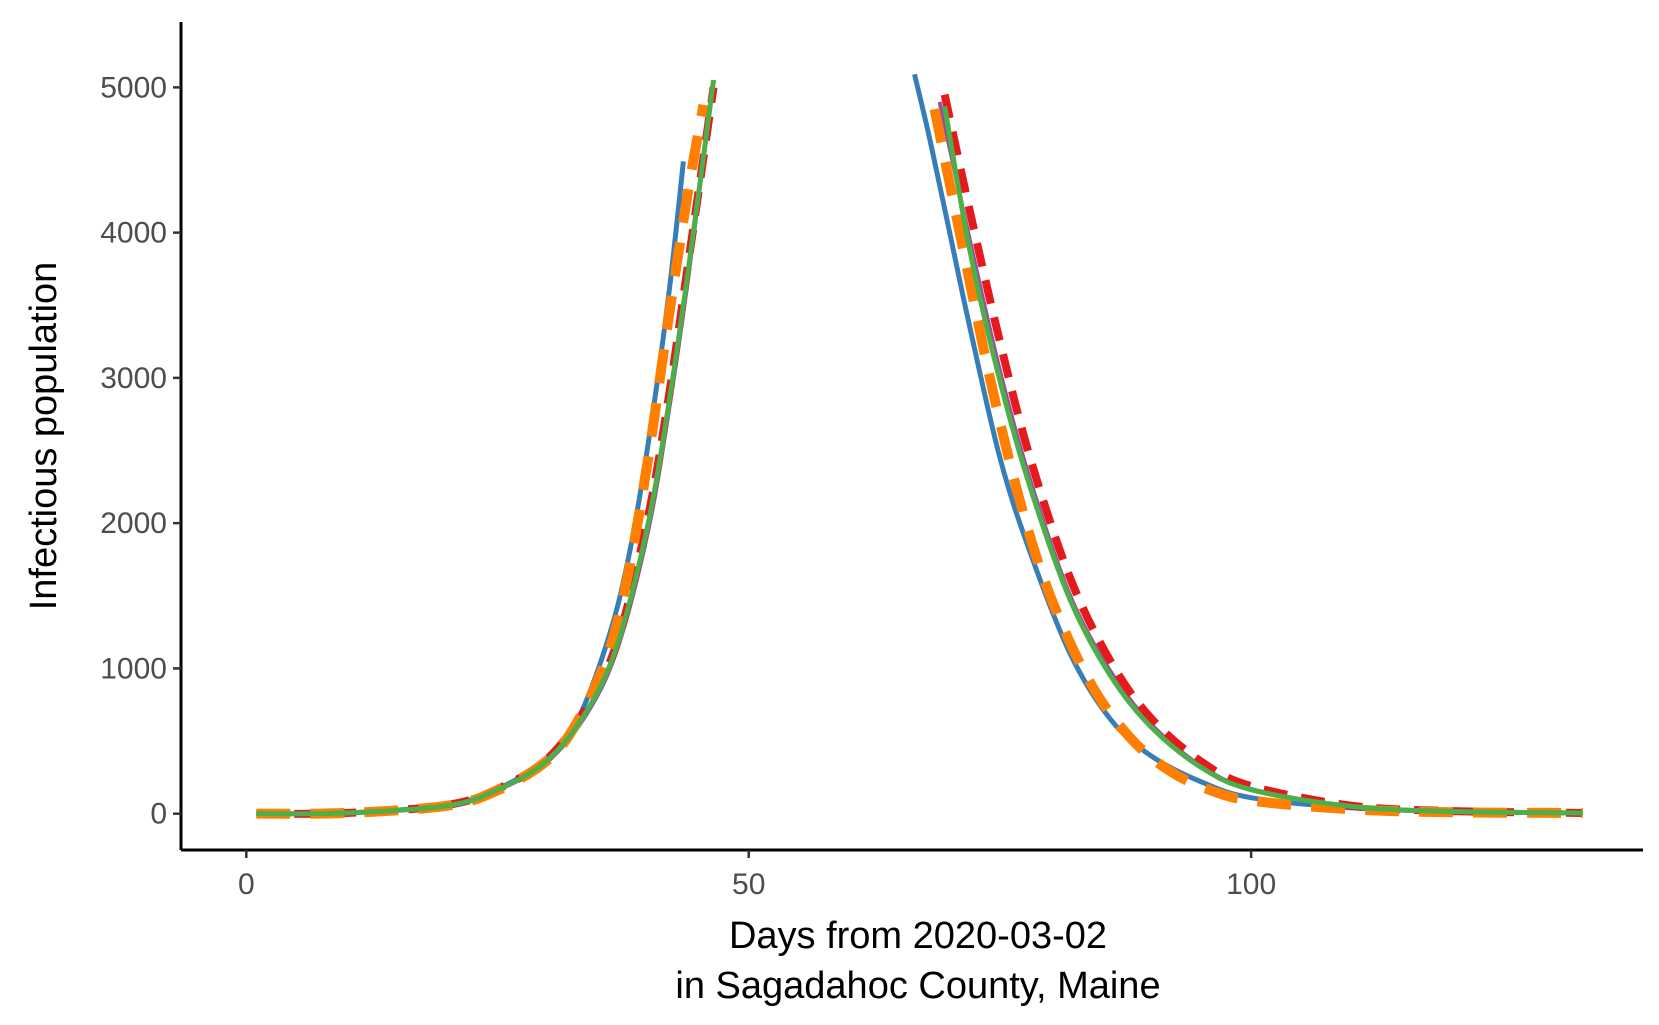 The width and height of the screenshot is (1659, 1025). Describe the element at coordinates (918, 936) in the screenshot. I see `x-axis-title-line1: Days from 2020-03-02` at that location.